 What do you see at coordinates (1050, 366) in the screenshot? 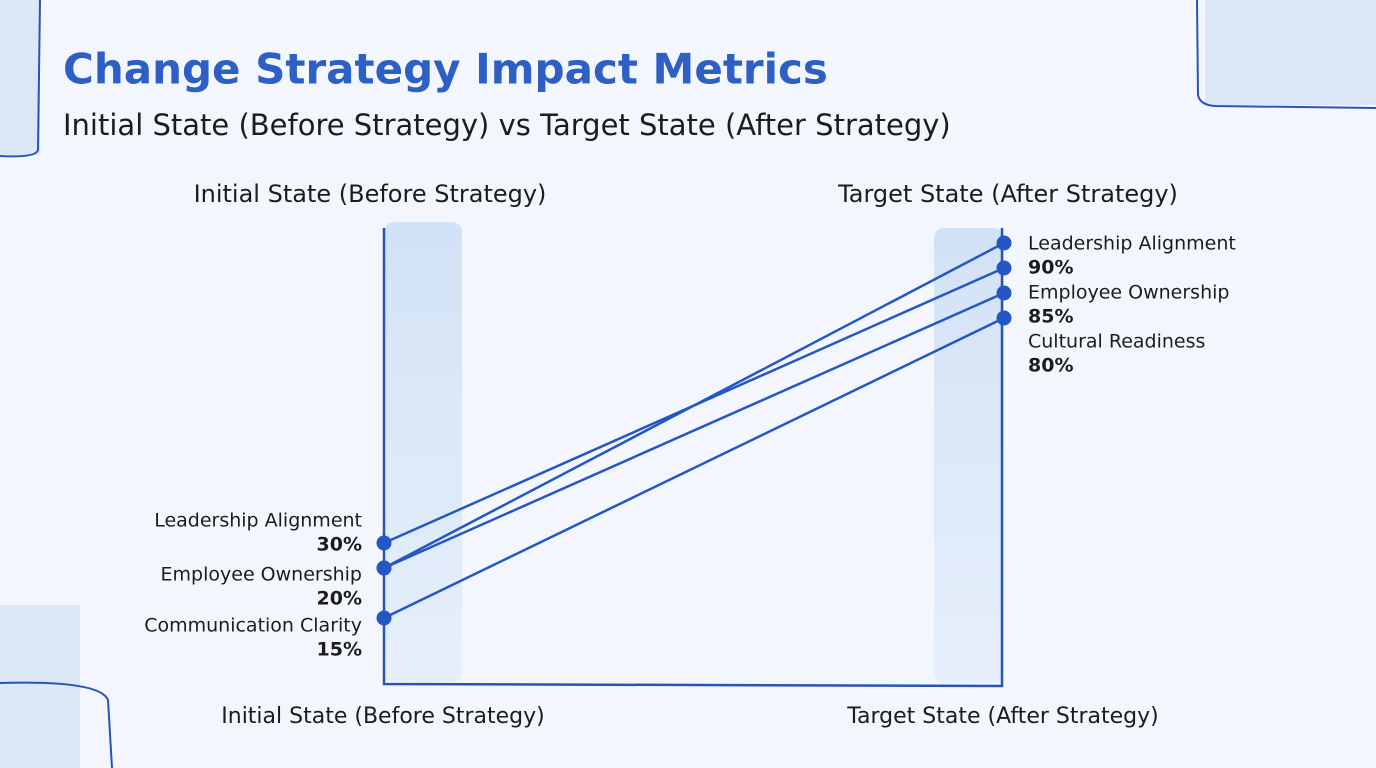
I see `right-label-value: 80%` at bounding box center [1050, 366].